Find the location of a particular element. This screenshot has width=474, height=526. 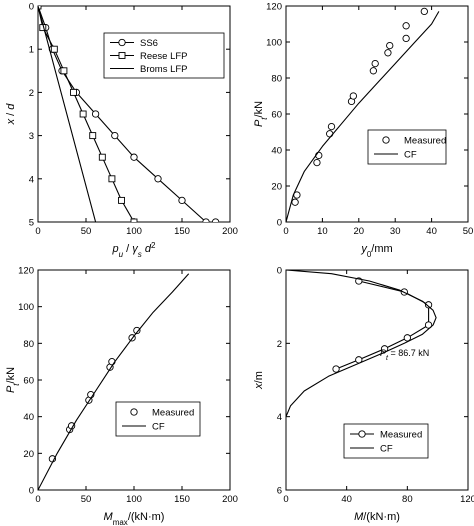

x-tick-label: 80 is located at coordinates (407, 499).